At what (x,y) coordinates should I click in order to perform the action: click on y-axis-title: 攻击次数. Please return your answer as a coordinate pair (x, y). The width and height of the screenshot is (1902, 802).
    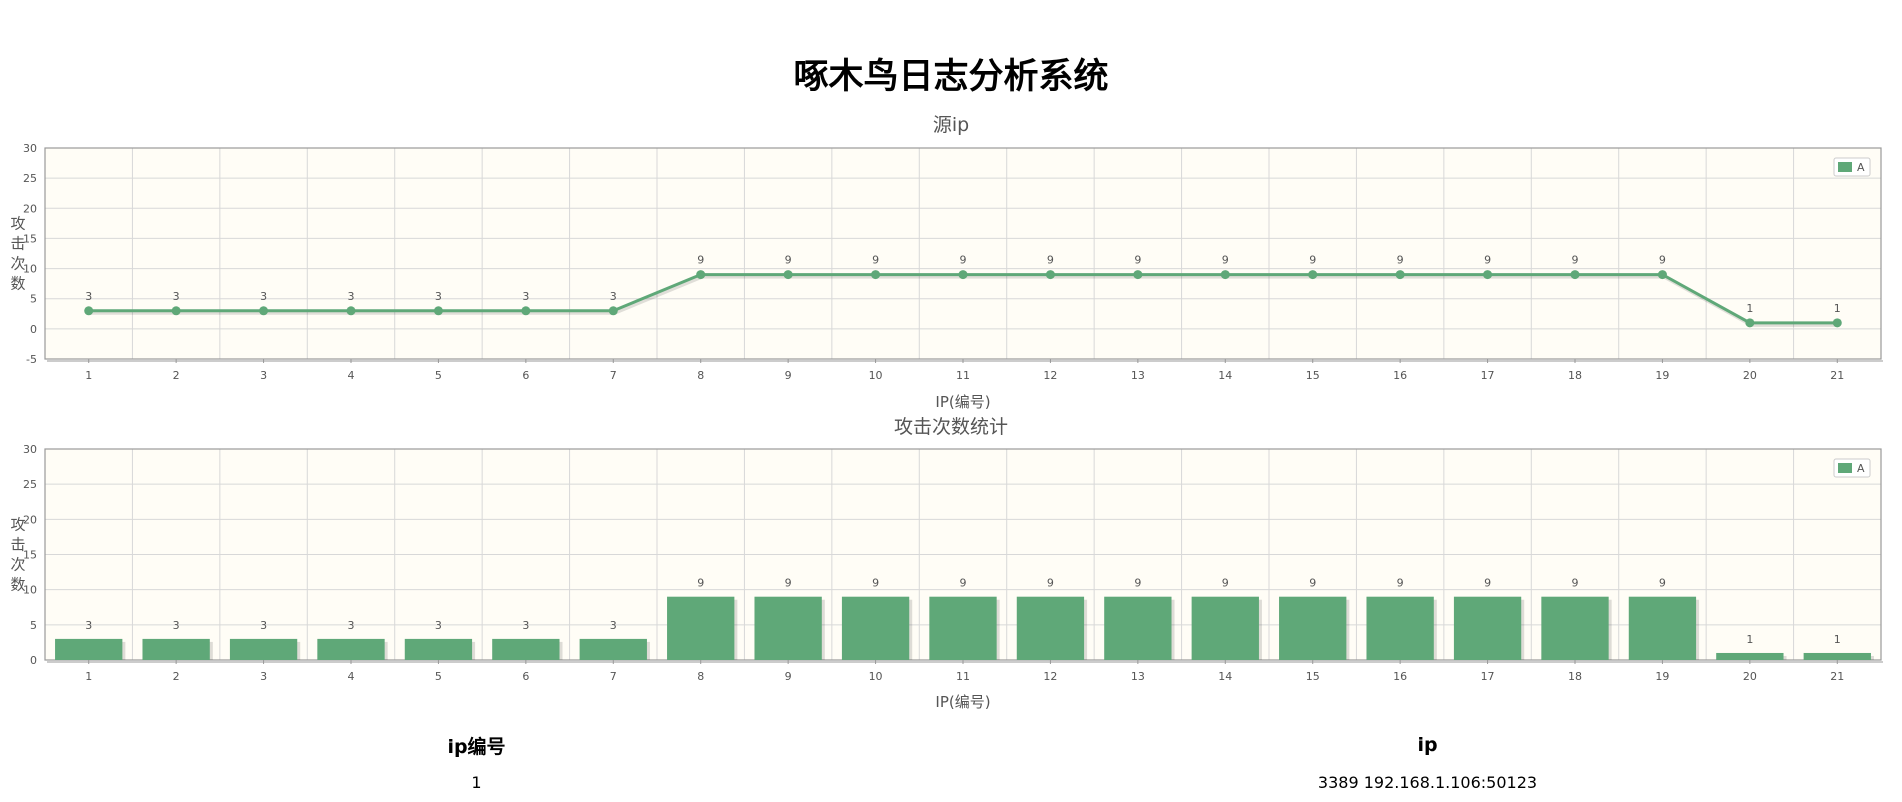
    Looking at the image, I should click on (17, 254).